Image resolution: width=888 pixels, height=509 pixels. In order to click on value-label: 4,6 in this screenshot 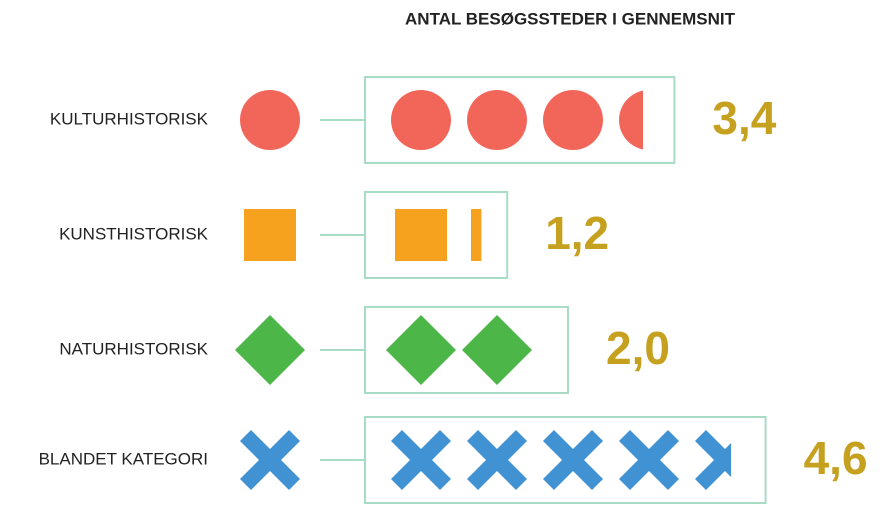, I will do `click(836, 458)`.